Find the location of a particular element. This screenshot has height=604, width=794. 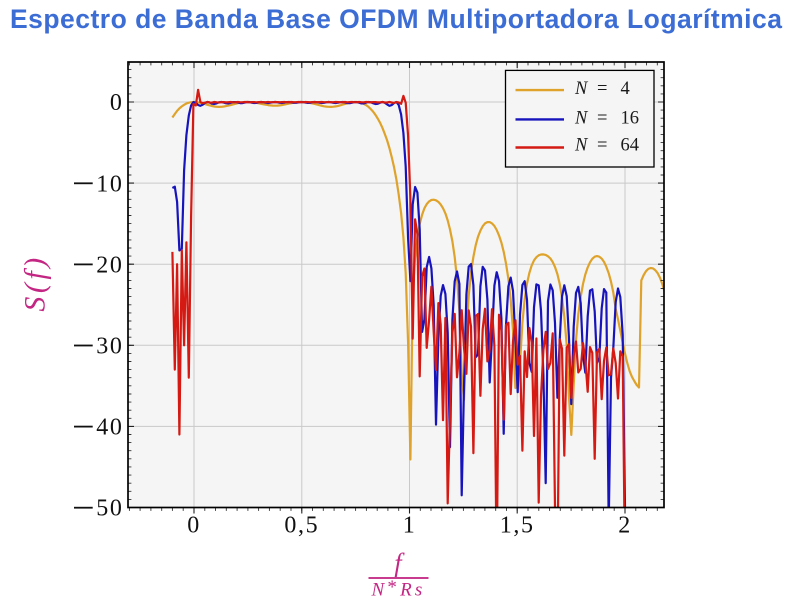

svg-text: 50 is located at coordinates (109, 509).